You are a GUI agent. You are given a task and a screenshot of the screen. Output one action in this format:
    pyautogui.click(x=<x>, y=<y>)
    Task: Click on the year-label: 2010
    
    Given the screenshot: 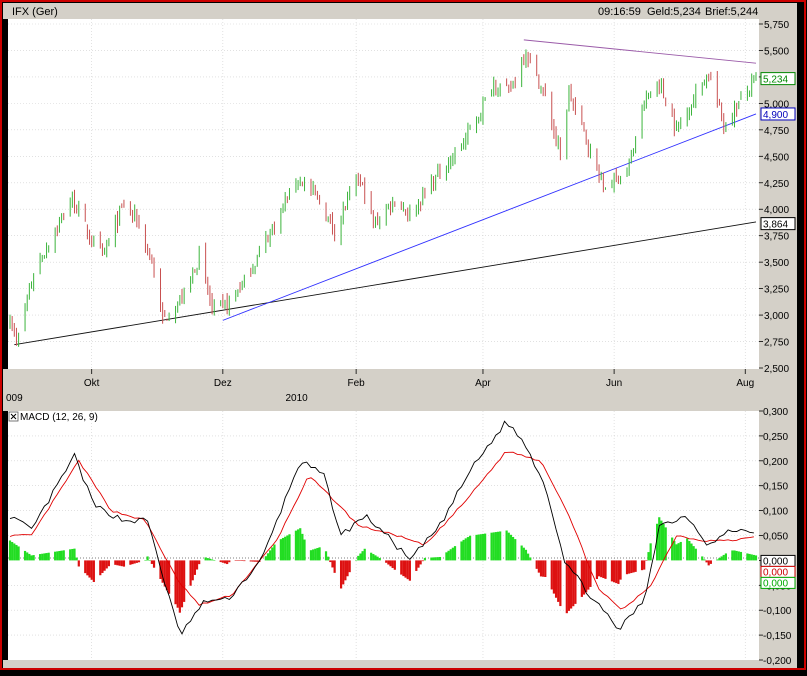 What is the action you would take?
    pyautogui.click(x=296, y=398)
    